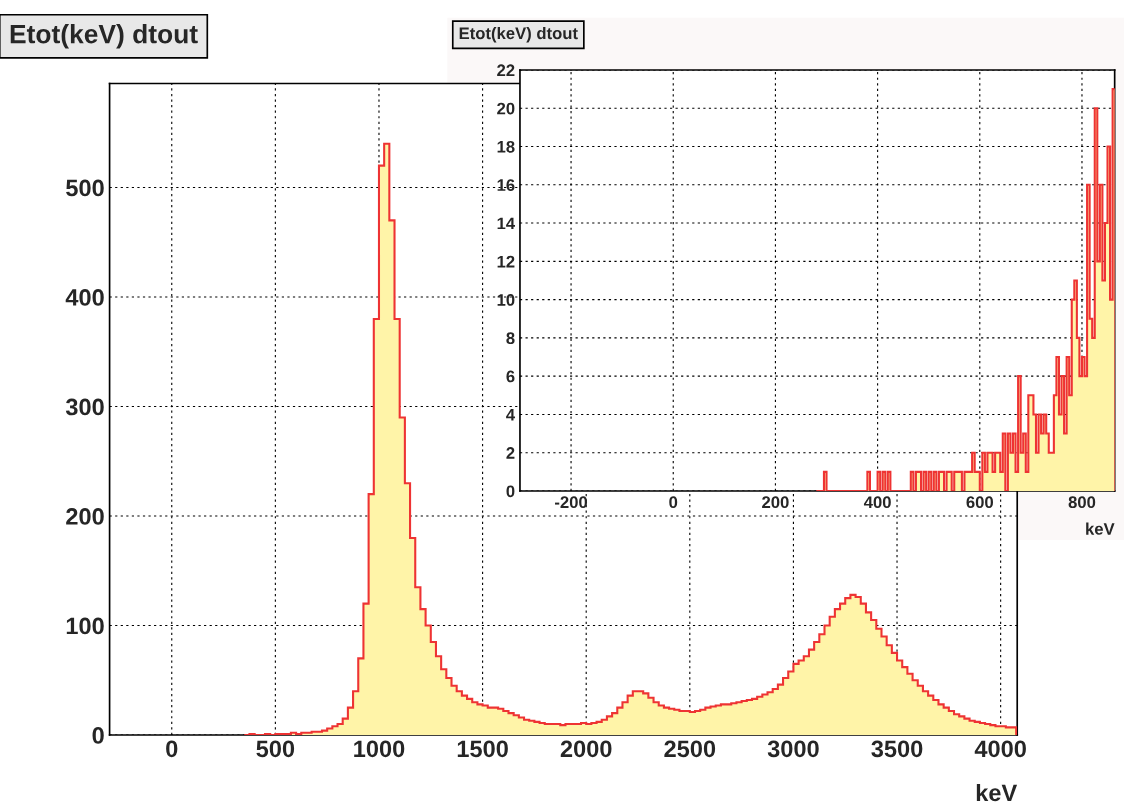  Describe the element at coordinates (506, 146) in the screenshot. I see `y-tick-label: 18` at that location.